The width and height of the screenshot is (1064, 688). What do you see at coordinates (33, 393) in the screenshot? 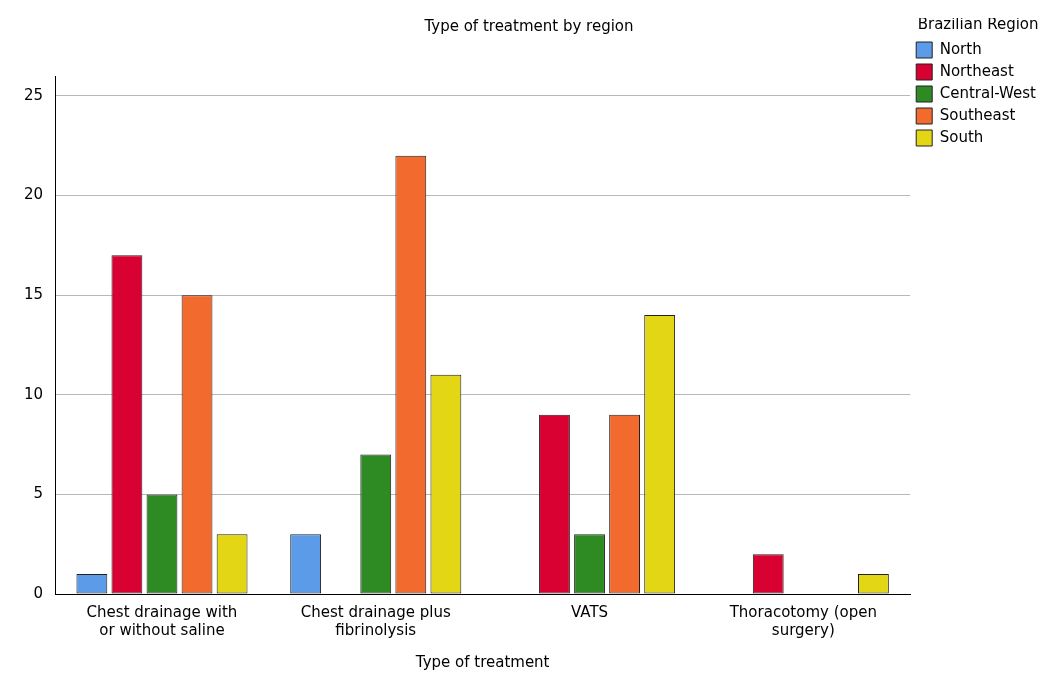
I see `y-tick-label: 10` at bounding box center [33, 393].